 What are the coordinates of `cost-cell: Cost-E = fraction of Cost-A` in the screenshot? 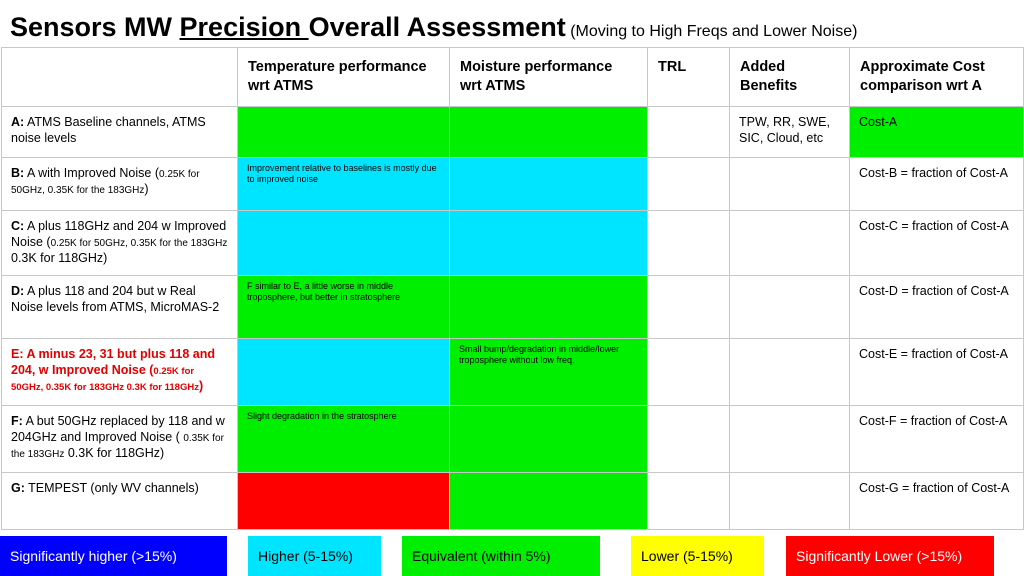 It's located at (936, 371).